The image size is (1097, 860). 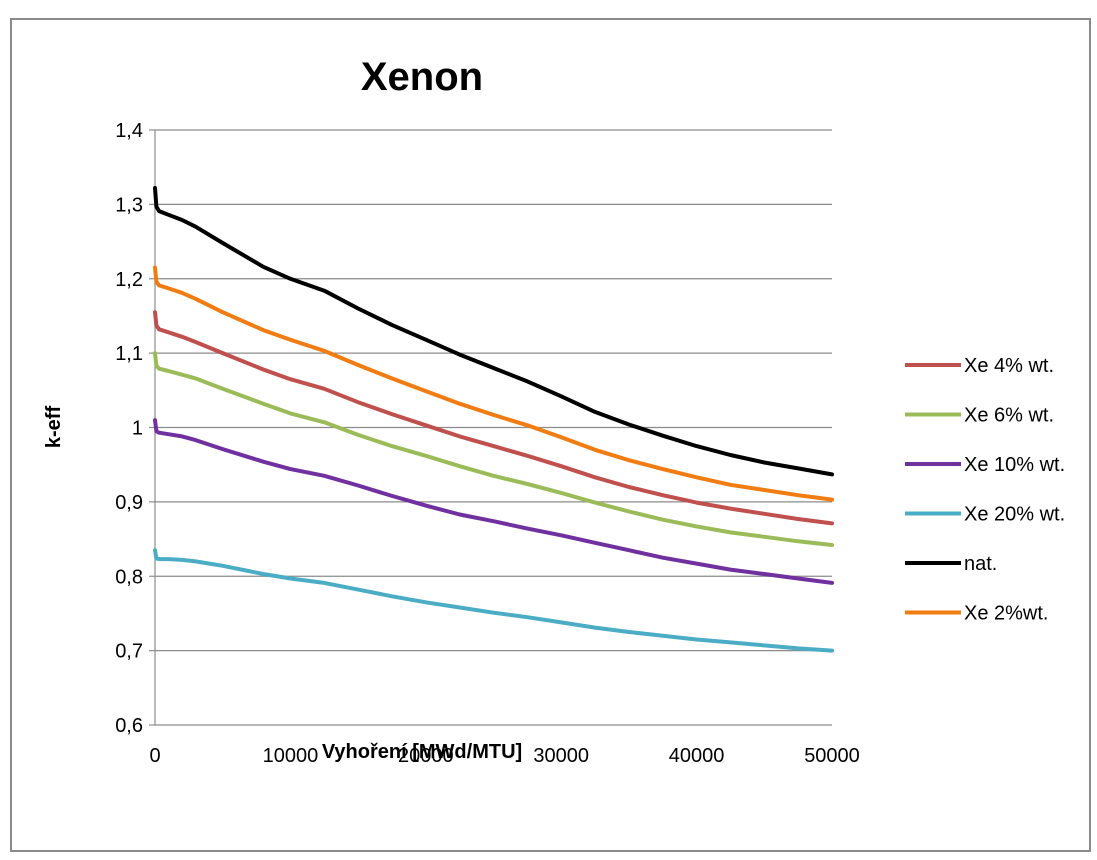 What do you see at coordinates (129, 280) in the screenshot?
I see `y-tick-label: 1,2` at bounding box center [129, 280].